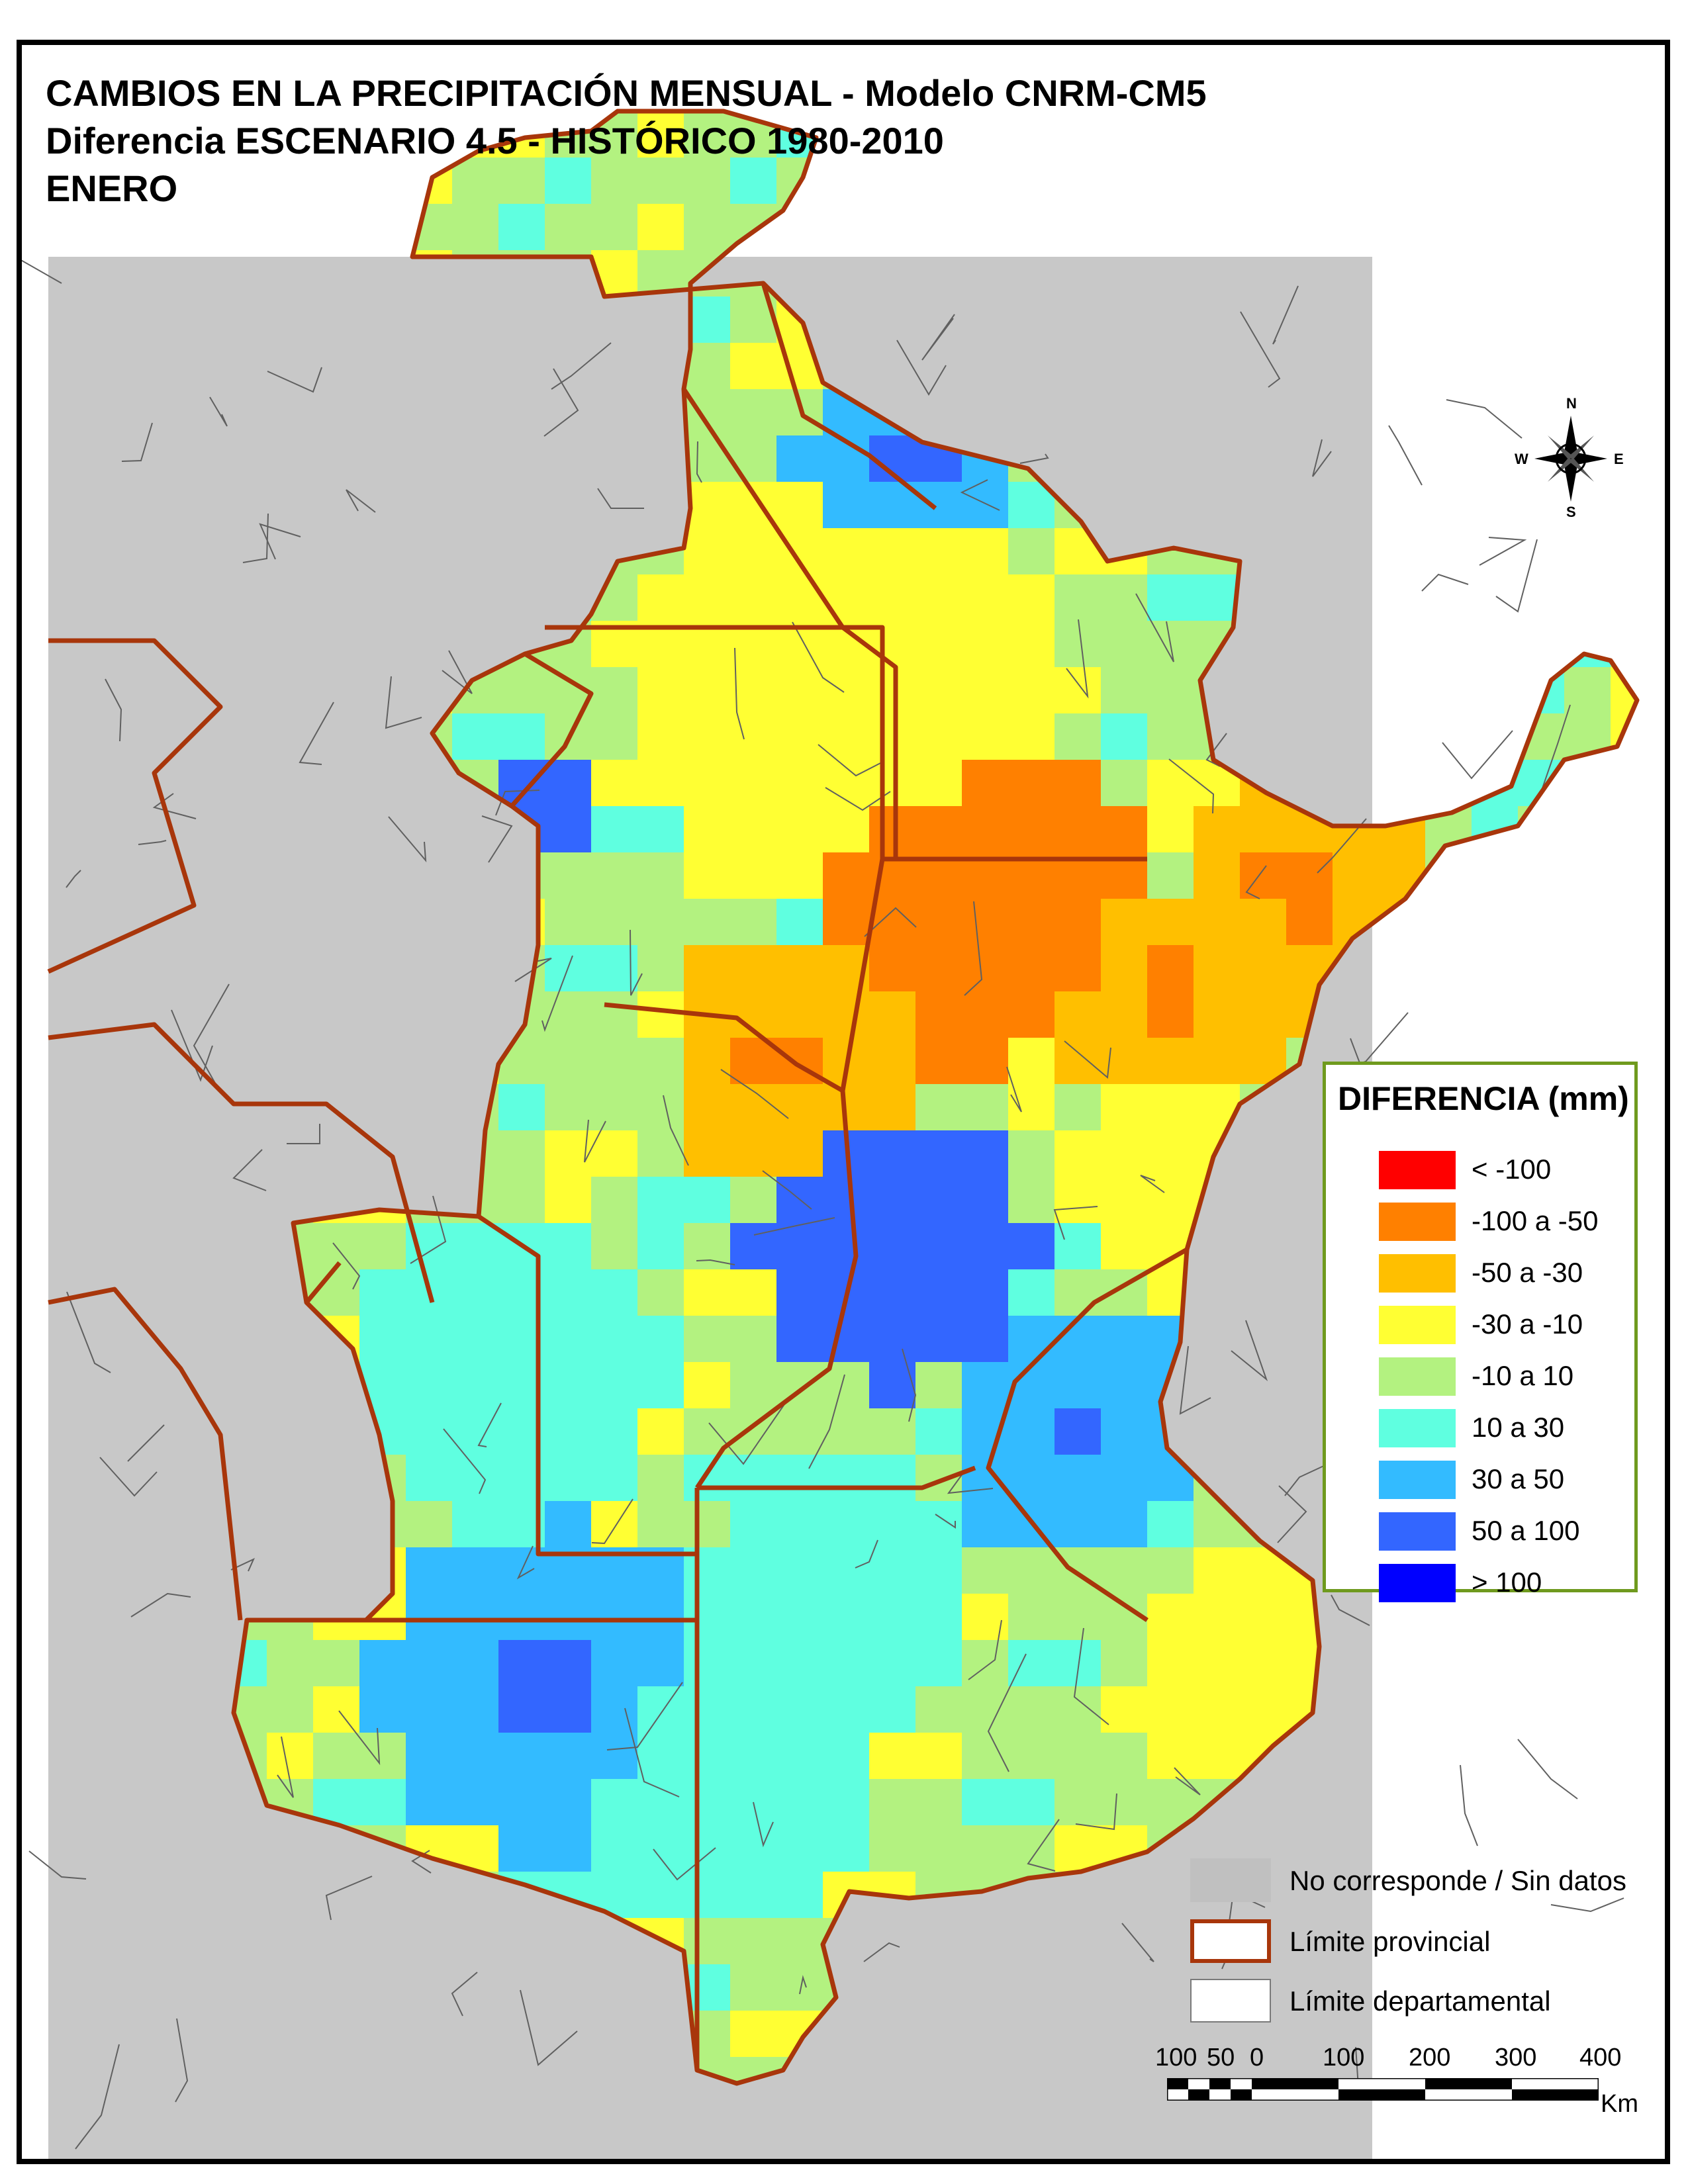 This screenshot has width=1688, height=2184. What do you see at coordinates (1619, 459) in the screenshot?
I see `compass-e: E` at bounding box center [1619, 459].